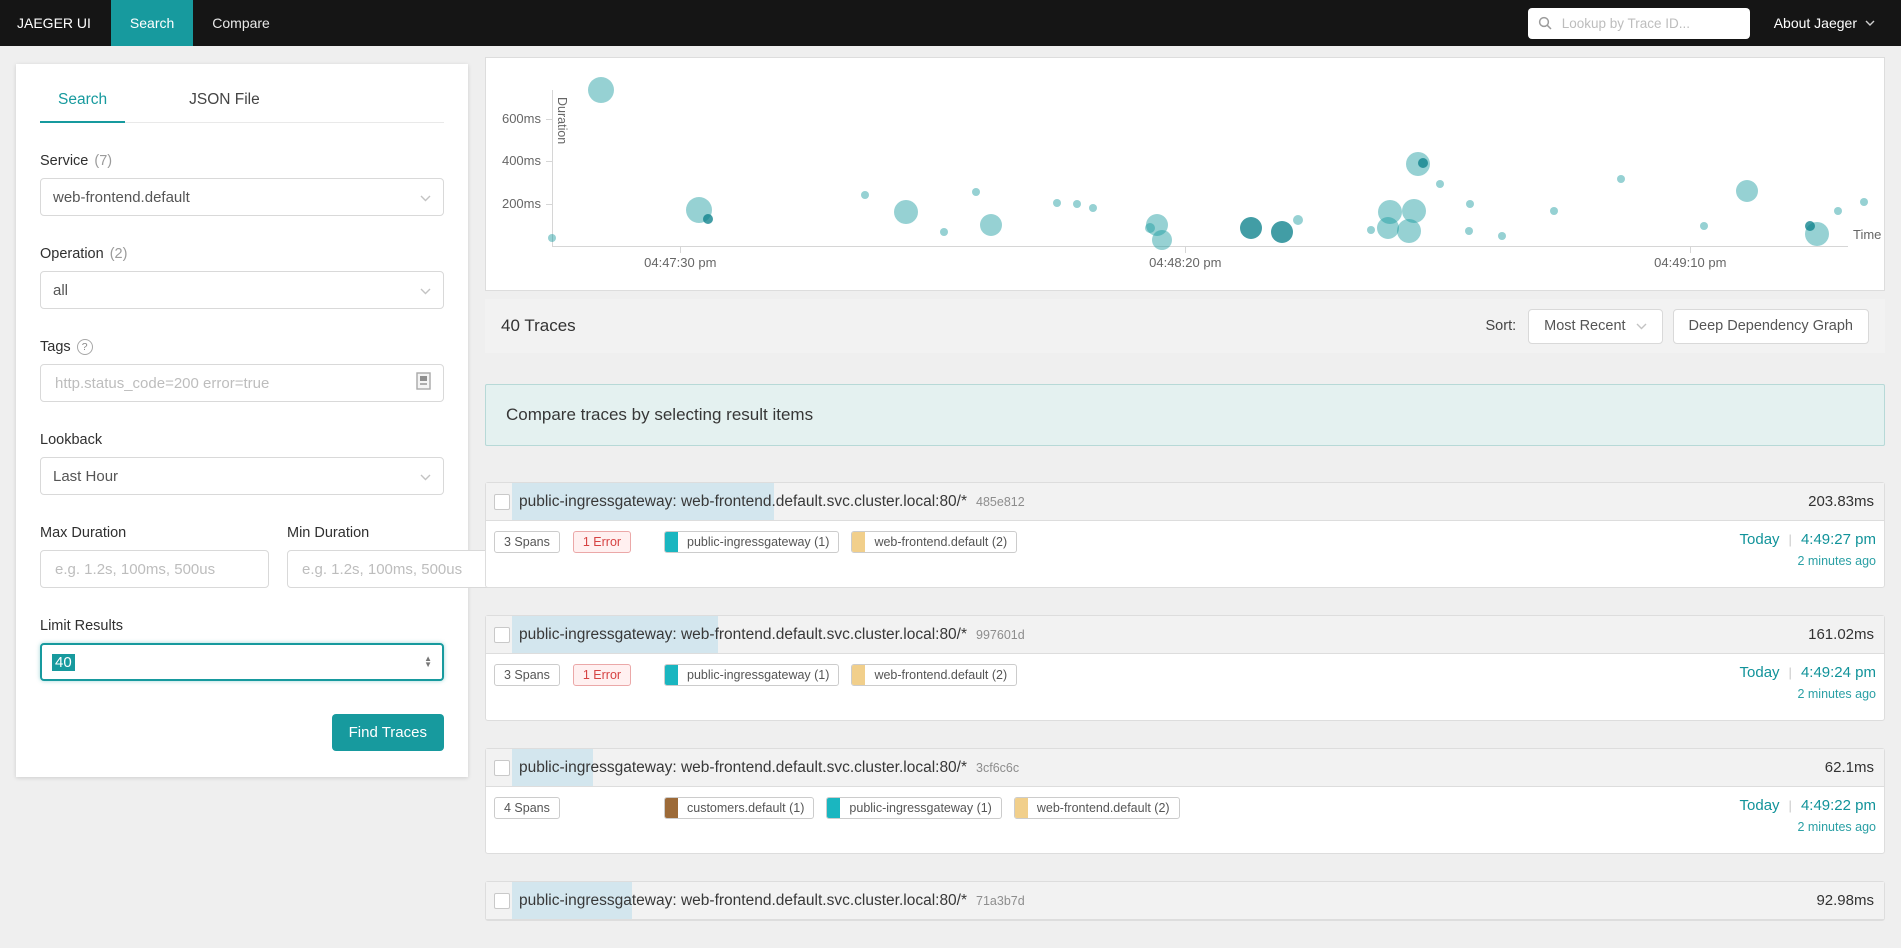  What do you see at coordinates (241, 23) in the screenshot?
I see `nav-tab-compare: Compare` at bounding box center [241, 23].